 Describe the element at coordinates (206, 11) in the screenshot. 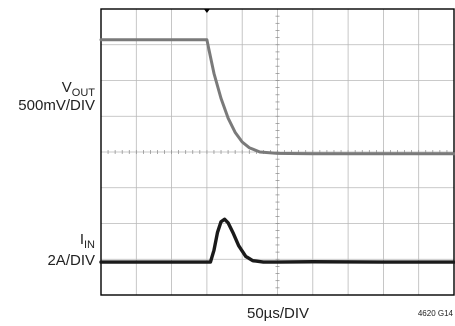

I see `trigger-marker` at that location.